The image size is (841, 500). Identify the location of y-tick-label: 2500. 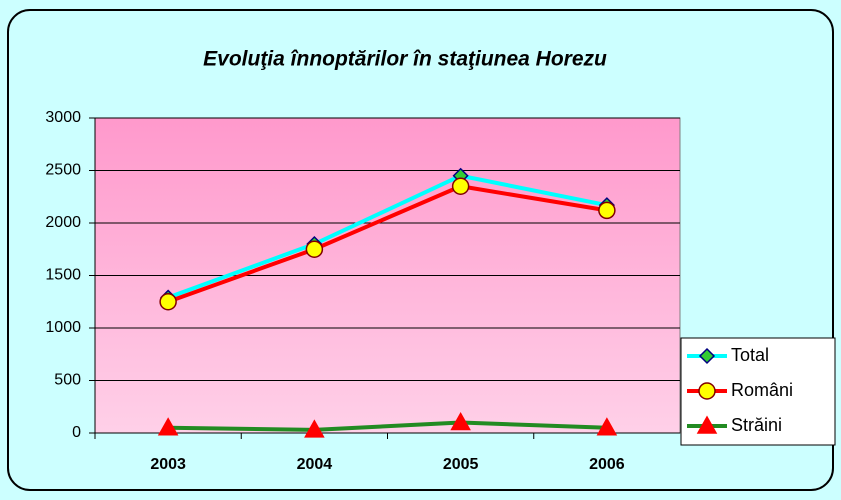
(63, 170).